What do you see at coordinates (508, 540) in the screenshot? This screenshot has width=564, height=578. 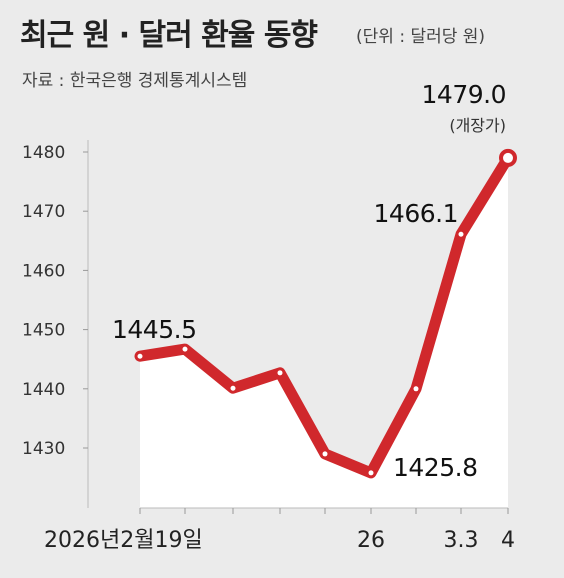 I see `x-tick-label: 4` at bounding box center [508, 540].